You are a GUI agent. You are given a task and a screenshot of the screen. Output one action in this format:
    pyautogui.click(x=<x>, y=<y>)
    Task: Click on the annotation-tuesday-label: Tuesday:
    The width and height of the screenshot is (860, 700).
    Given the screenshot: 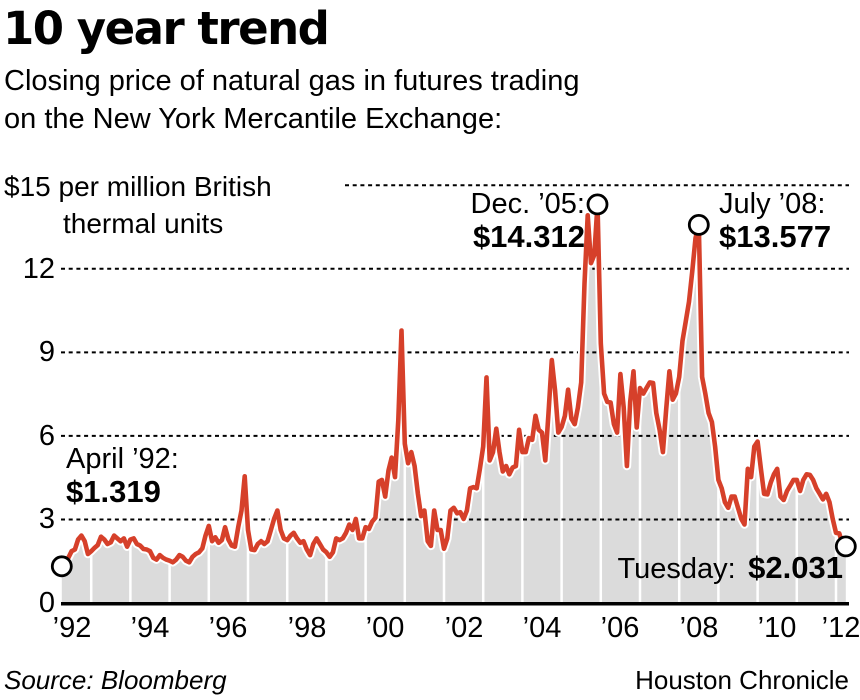 What is the action you would take?
    pyautogui.click(x=676, y=569)
    